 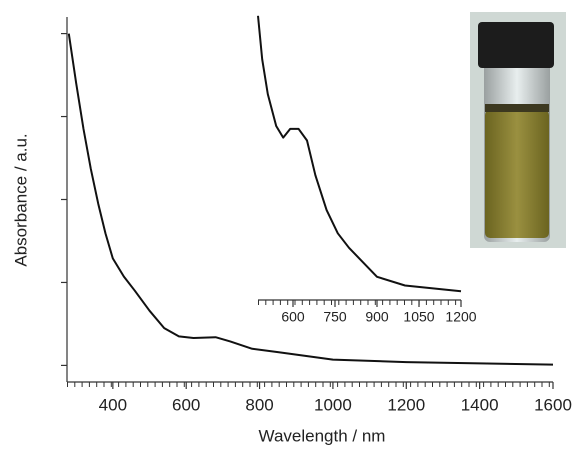 I want to click on x-tick-label: 1000, so click(x=333, y=404).